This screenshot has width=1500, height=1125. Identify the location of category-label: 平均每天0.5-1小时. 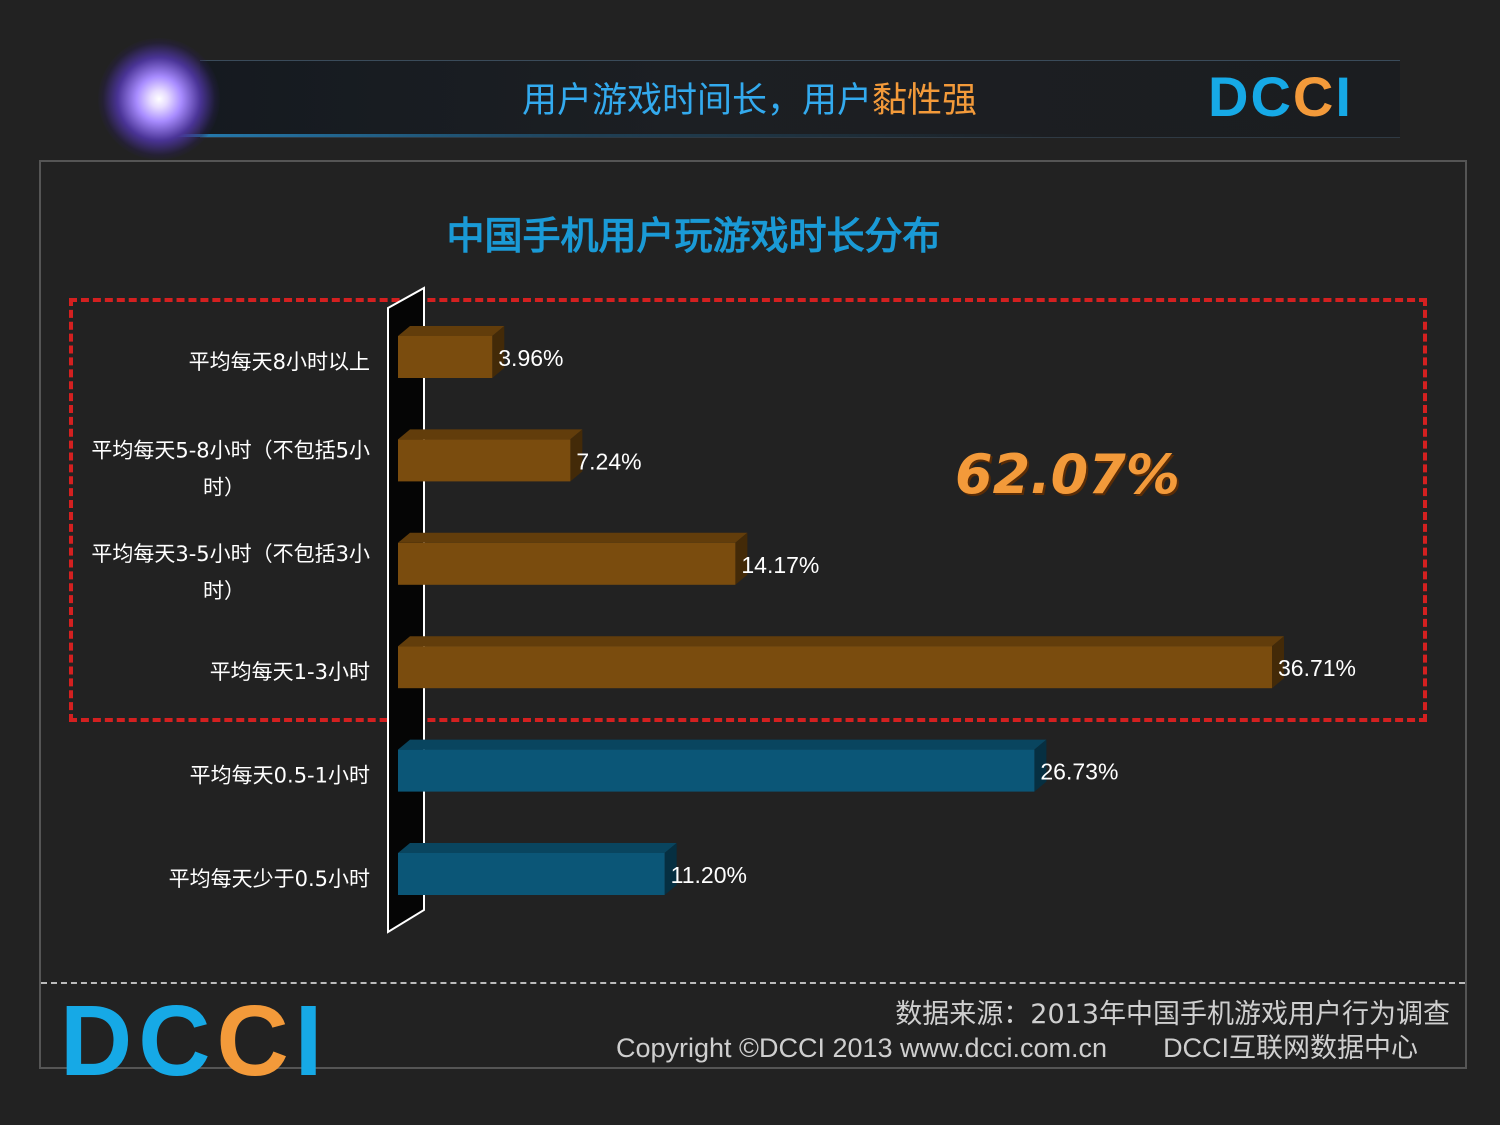
(280, 776).